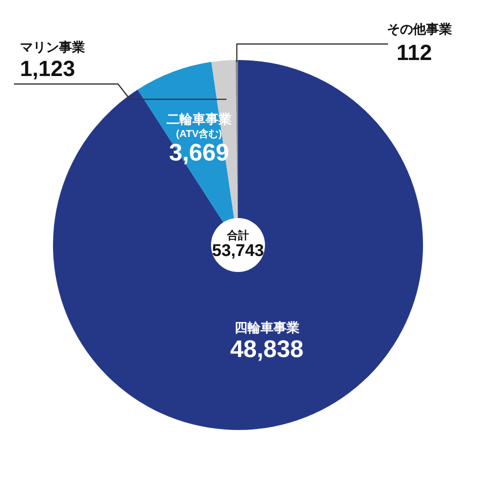  I want to click on slice-label: マリン事業, so click(52, 47).